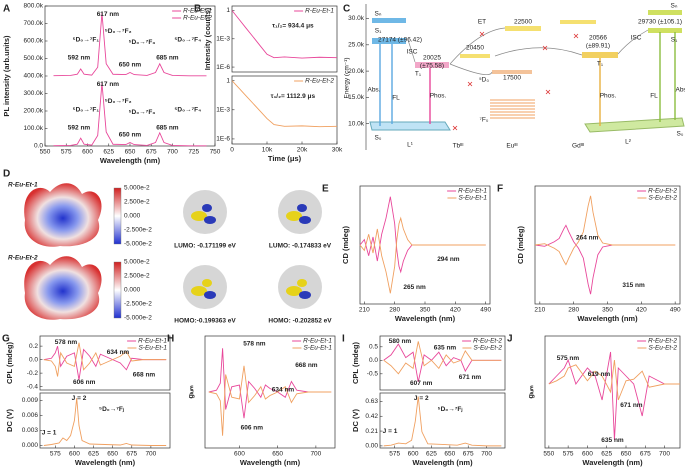  I want to click on legend-label: S-Eu-Et-2, so click(487, 348).